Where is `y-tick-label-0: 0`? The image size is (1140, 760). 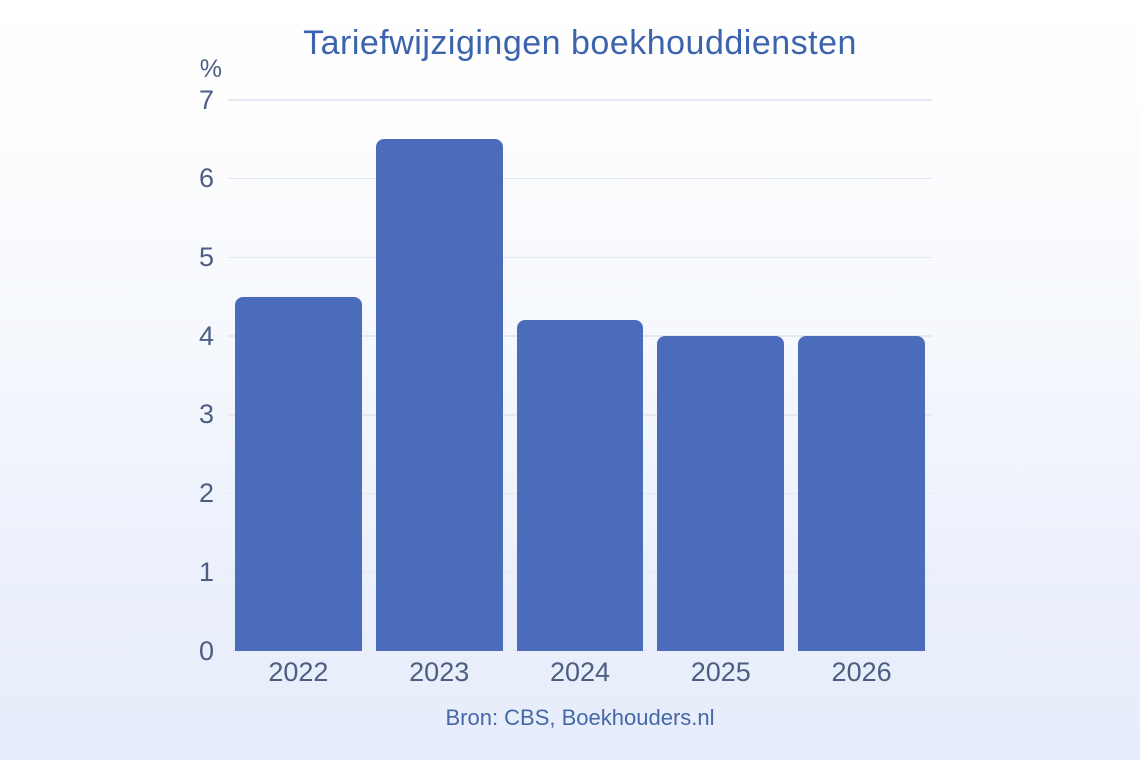 y-tick-label-0: 0 is located at coordinates (206, 650).